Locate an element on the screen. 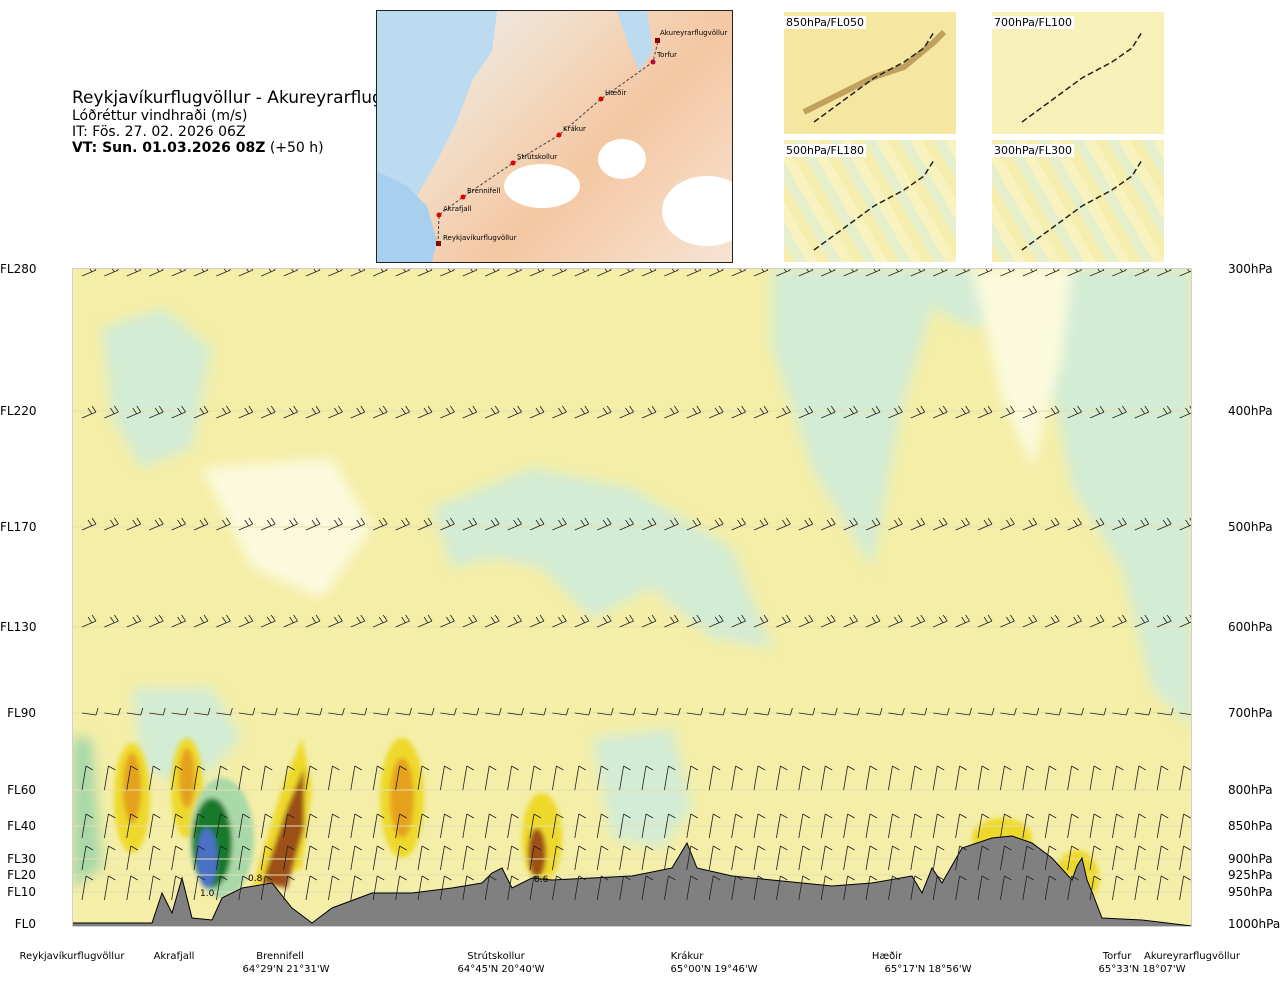 Image resolution: width=1280 pixels, height=981 pixels. map-label-akureyri: Akureyrarflugvöllur is located at coordinates (693, 33).